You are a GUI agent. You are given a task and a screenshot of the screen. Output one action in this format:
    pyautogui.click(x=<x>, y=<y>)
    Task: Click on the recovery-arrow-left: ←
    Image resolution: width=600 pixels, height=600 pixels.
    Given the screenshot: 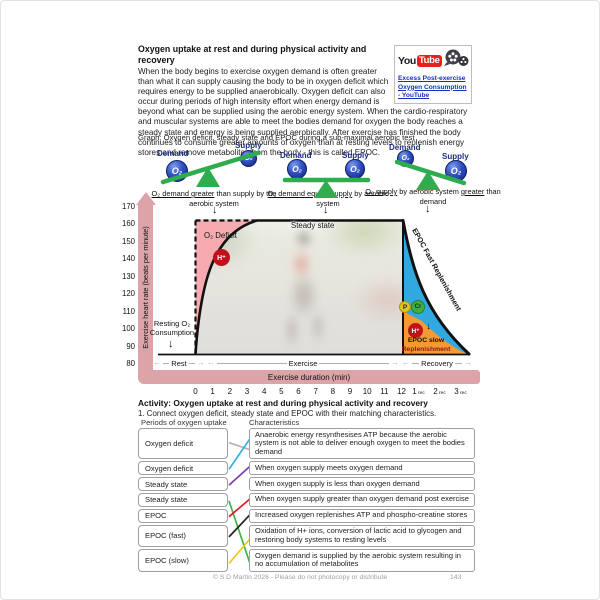 What is the action you would take?
    pyautogui.click(x=406, y=362)
    